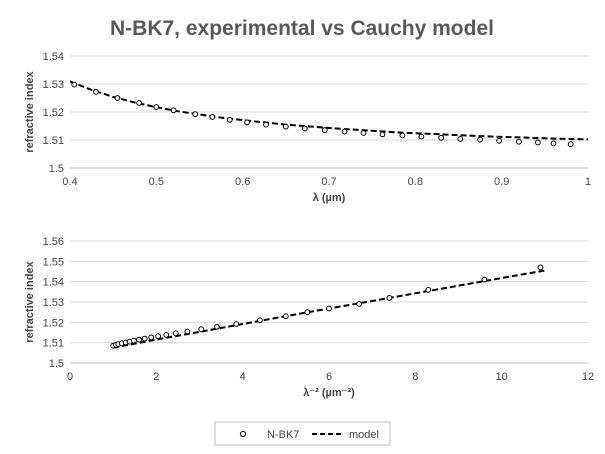 Image resolution: width=605 pixels, height=454 pixels. I want to click on x-tick-label: 8, so click(415, 377).